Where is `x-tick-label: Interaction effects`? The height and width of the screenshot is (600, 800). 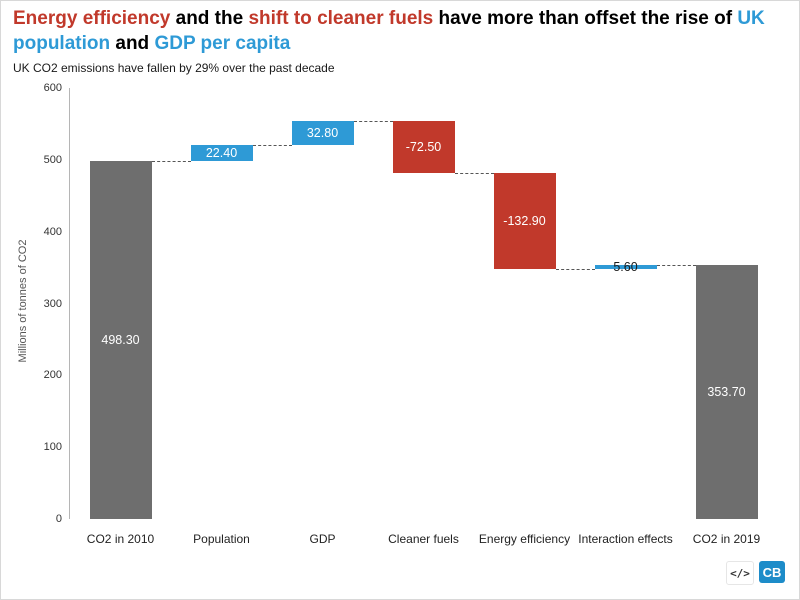
x-tick-label: Interaction effects is located at coordinates (625, 539).